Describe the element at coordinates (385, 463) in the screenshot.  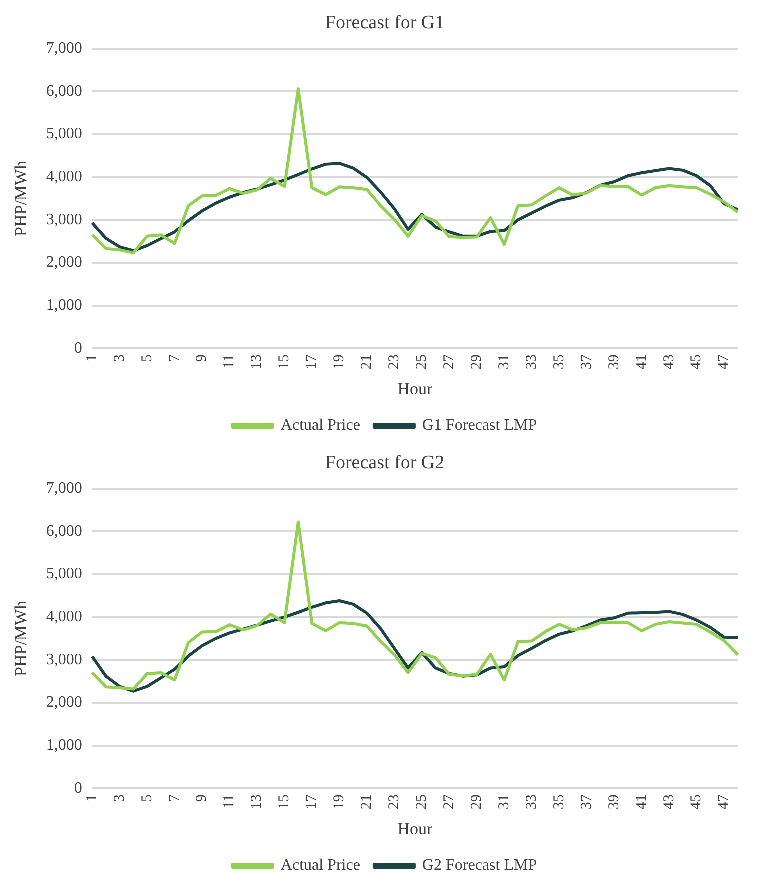
I see `chart-title: Forecast for G2` at that location.